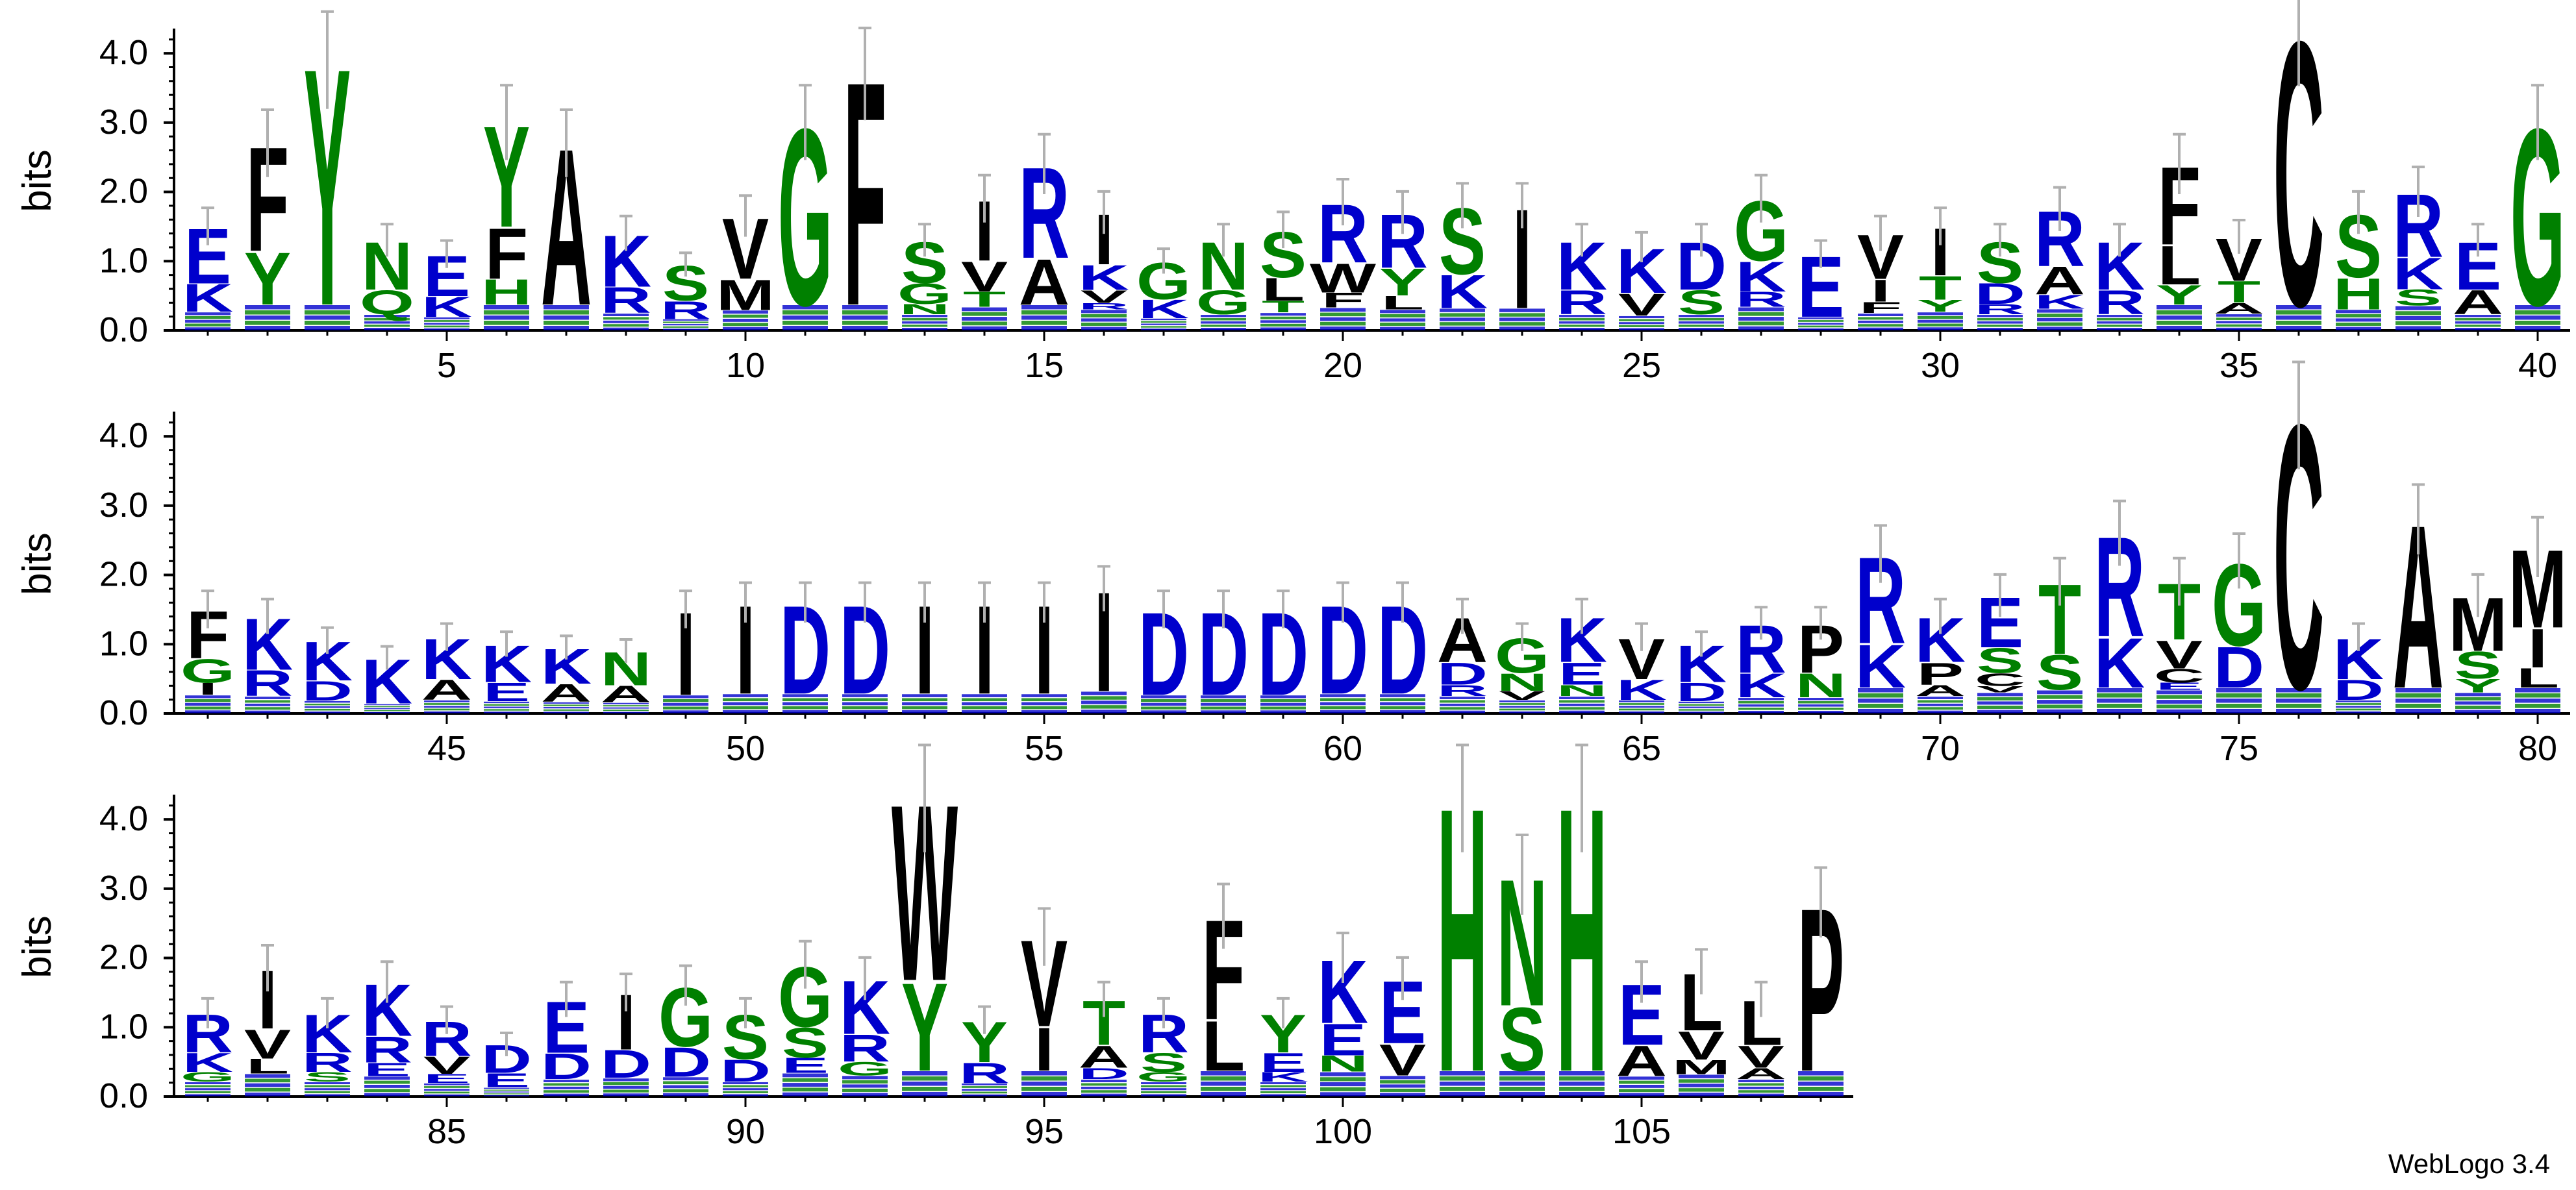 Image resolution: width=2576 pixels, height=1190 pixels. Describe the element at coordinates (387, 681) in the screenshot. I see `logo-column-44: K` at that location.